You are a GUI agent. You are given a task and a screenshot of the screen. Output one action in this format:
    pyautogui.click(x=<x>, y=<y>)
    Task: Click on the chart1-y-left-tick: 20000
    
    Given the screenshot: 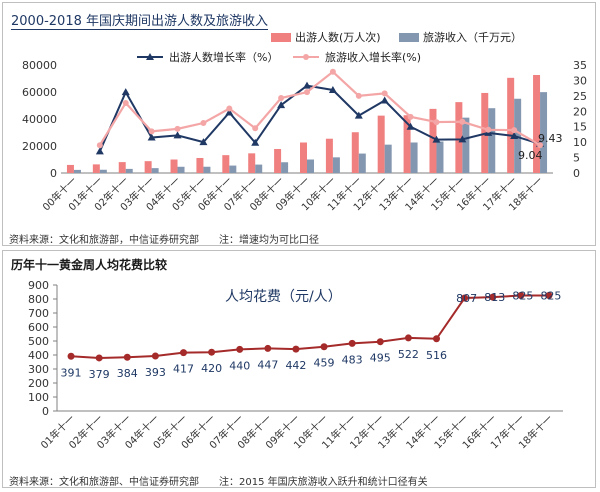 What is the action you would take?
    pyautogui.click(x=39, y=146)
    